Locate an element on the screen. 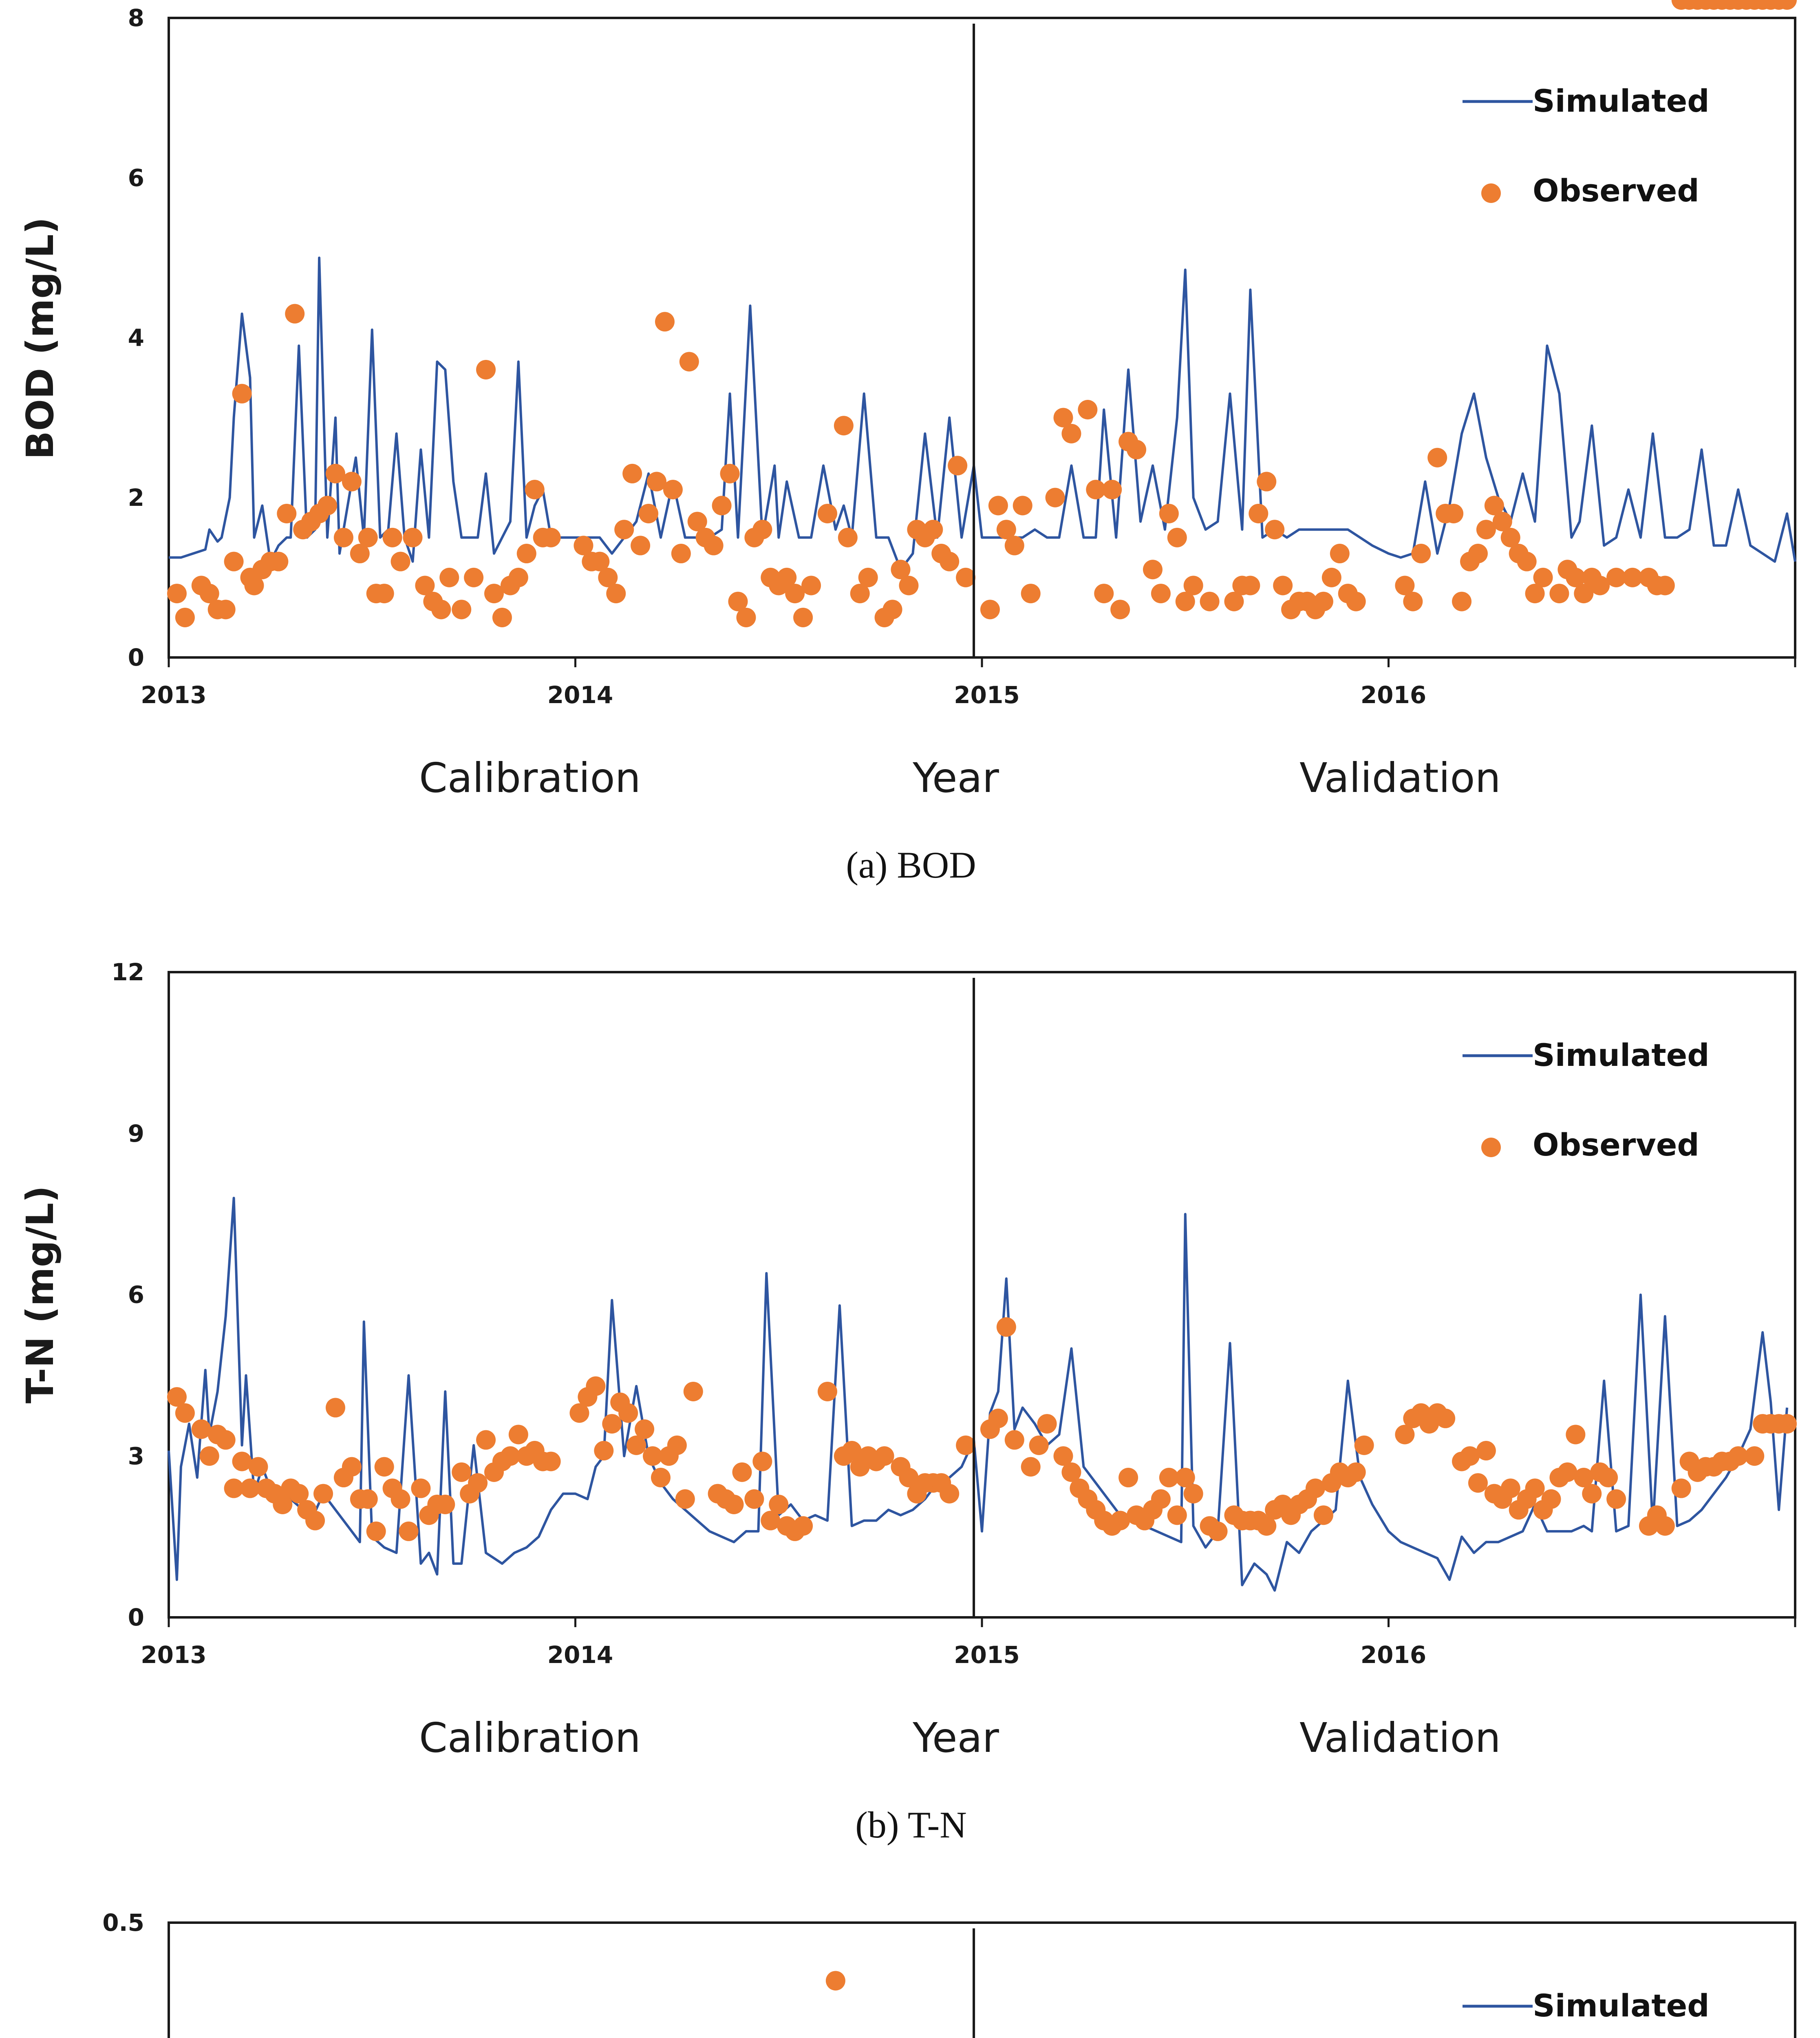 The width and height of the screenshot is (1820, 2038). x-tick-label: 2013 is located at coordinates (173, 1655).